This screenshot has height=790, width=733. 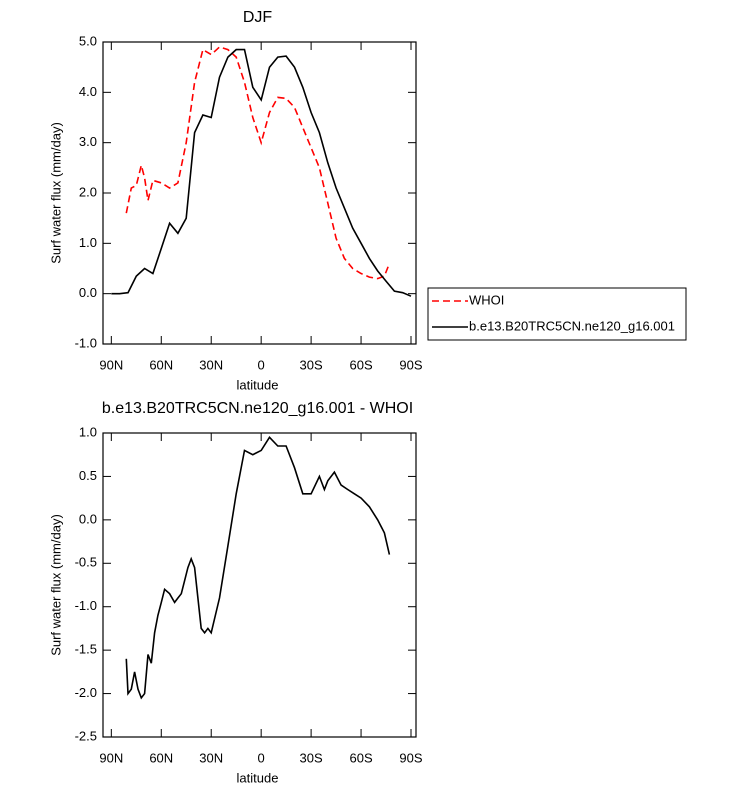 I want to click on y-tick-label: 4.0, so click(x=88, y=91).